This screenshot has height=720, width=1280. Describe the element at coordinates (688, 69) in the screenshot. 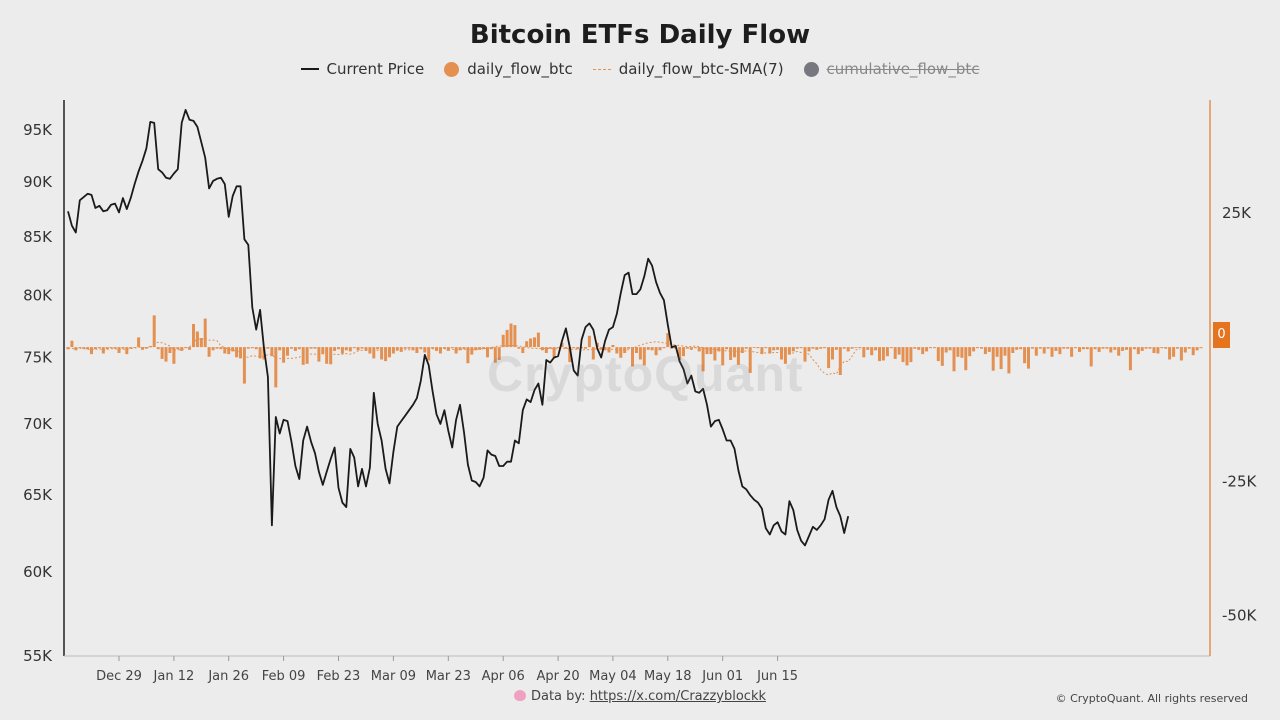

I see `legend-item-sma7: daily_flow_btc-SMA(7)` at that location.